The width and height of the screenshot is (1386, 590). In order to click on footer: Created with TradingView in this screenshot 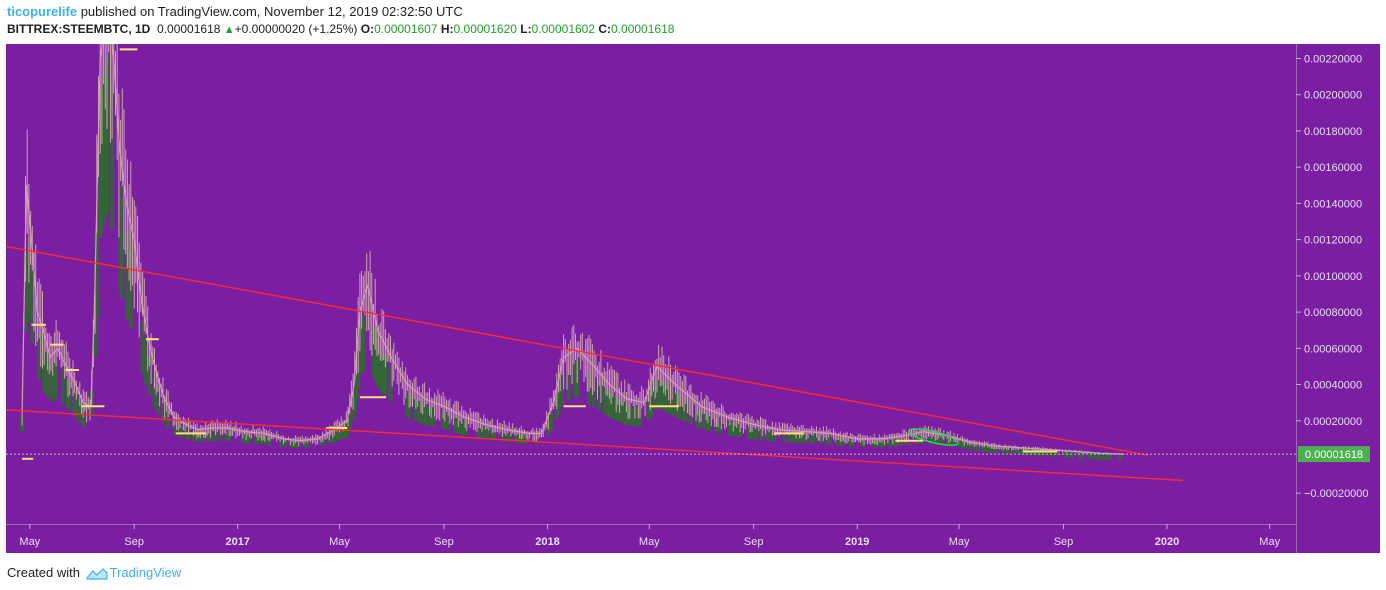, I will do `click(94, 573)`.